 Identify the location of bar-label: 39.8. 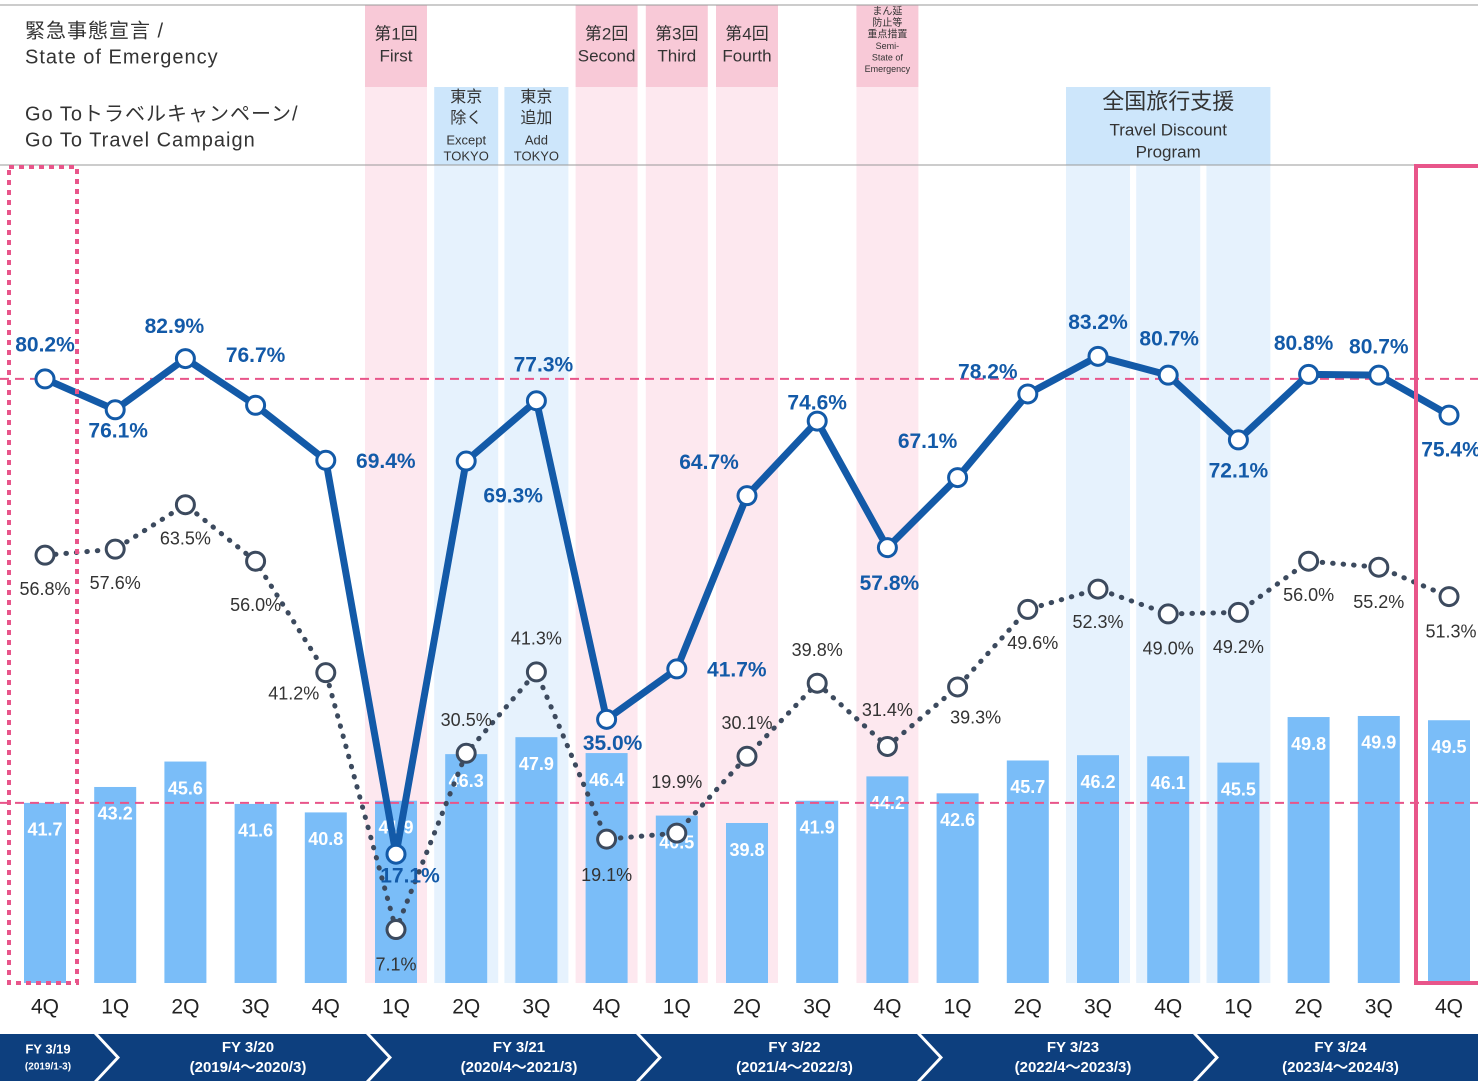
(746, 850).